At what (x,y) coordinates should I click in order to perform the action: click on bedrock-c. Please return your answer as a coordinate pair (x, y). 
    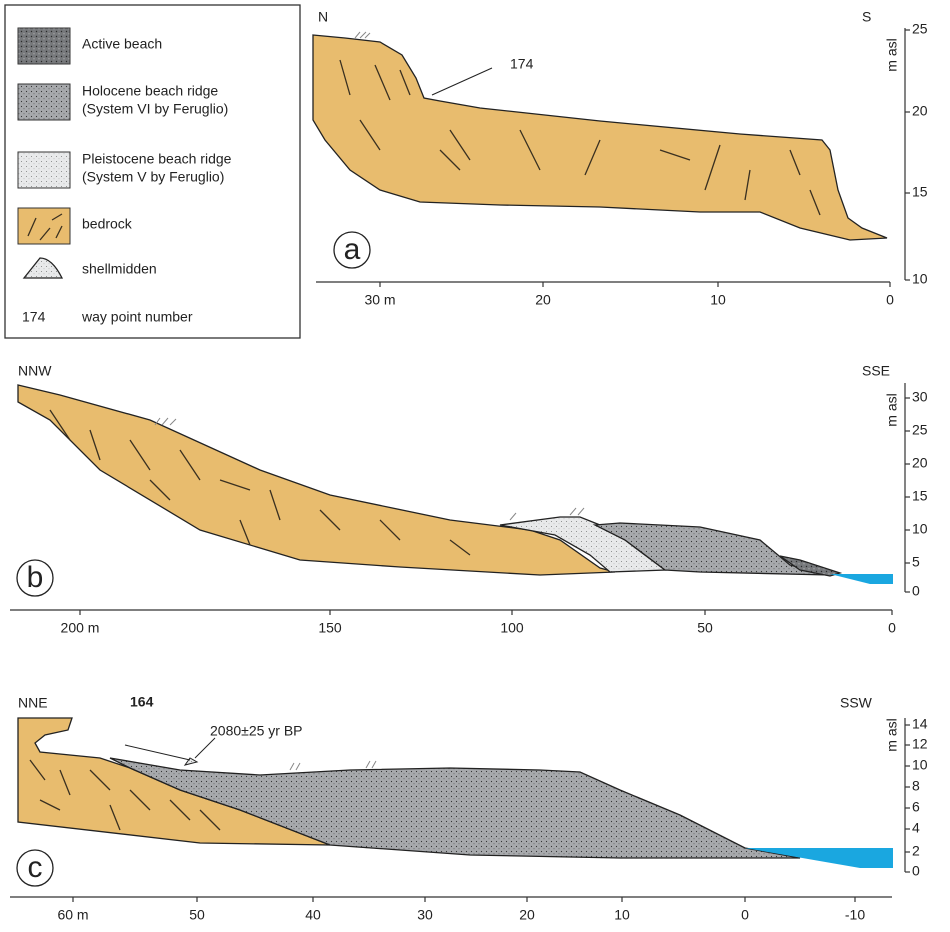
    Looking at the image, I should click on (174, 781).